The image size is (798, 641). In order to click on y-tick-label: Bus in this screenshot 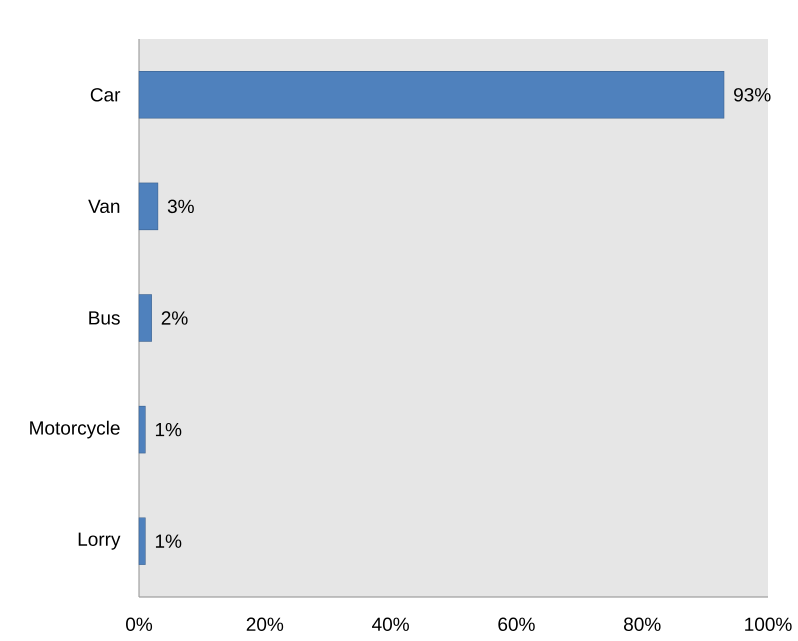, I will do `click(104, 318)`.